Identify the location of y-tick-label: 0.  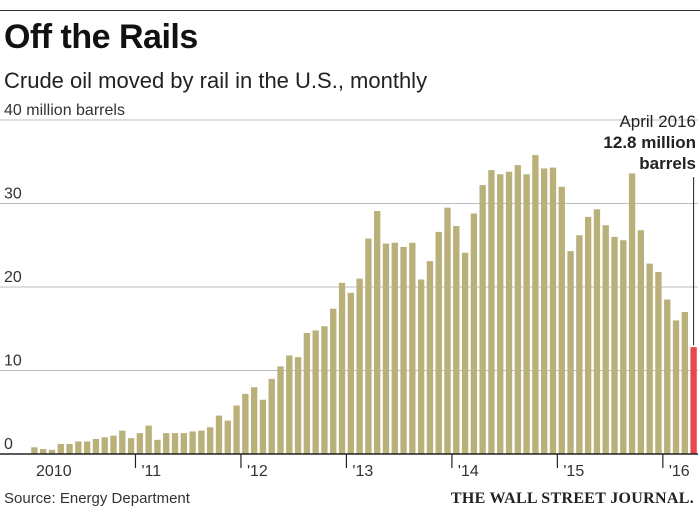
(8, 444).